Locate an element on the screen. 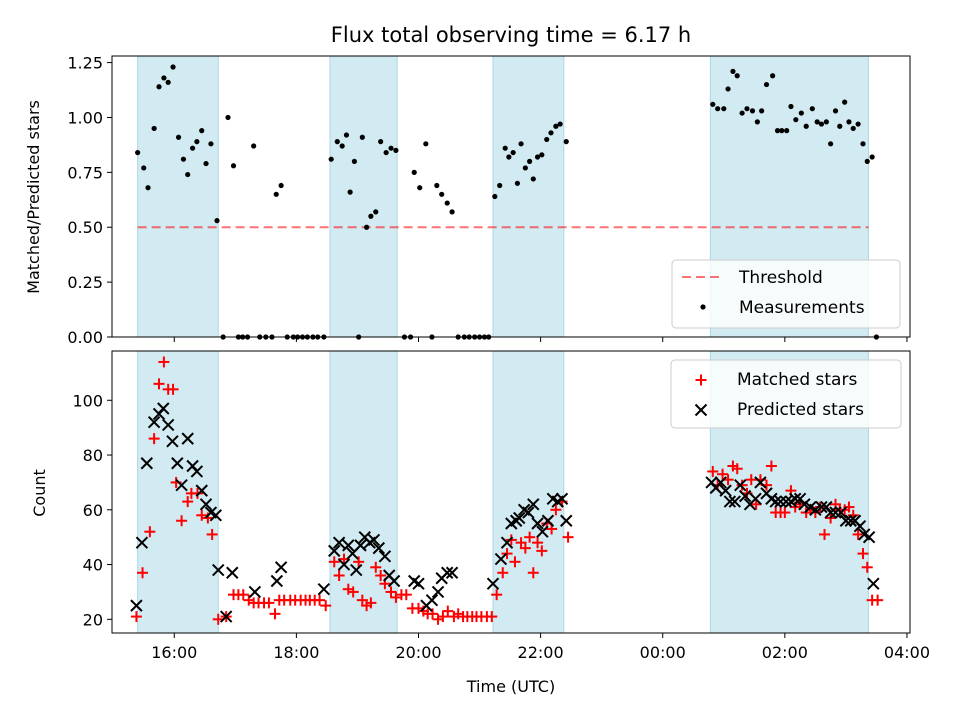  x-tick-label: 22:00 is located at coordinates (541, 652).